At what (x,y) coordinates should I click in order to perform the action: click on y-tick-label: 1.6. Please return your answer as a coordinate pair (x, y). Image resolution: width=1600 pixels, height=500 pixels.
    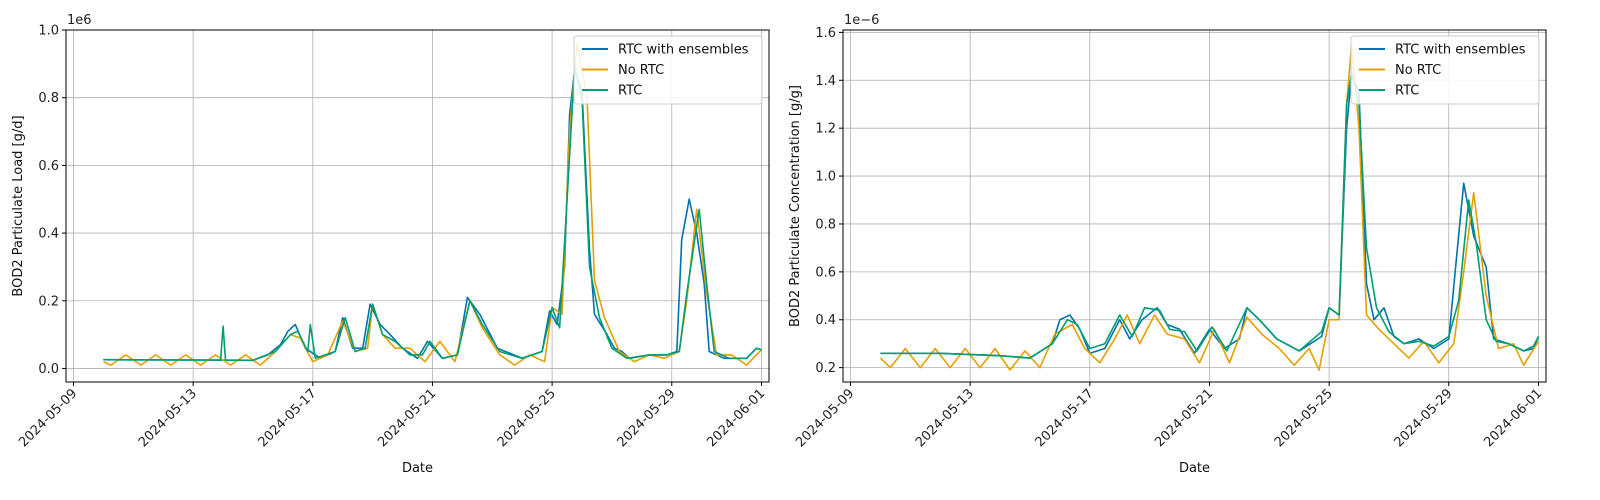
    Looking at the image, I should click on (825, 33).